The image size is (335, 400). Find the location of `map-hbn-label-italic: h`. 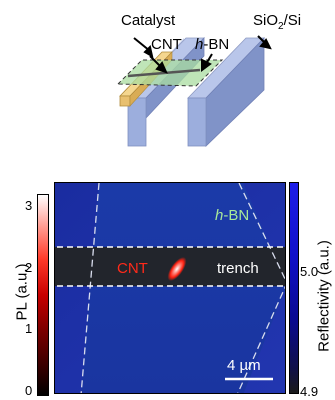

map-hbn-label-italic: h is located at coordinates (219, 215).